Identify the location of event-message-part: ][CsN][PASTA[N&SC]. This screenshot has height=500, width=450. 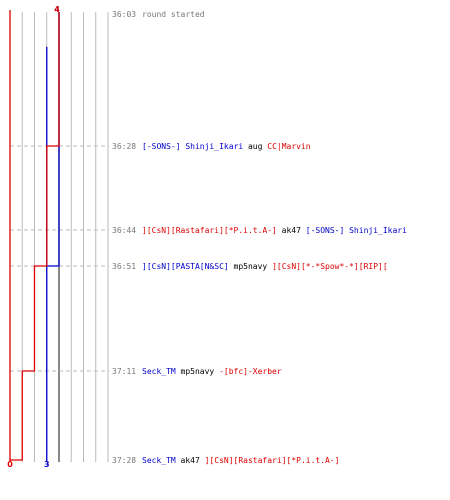
(185, 266).